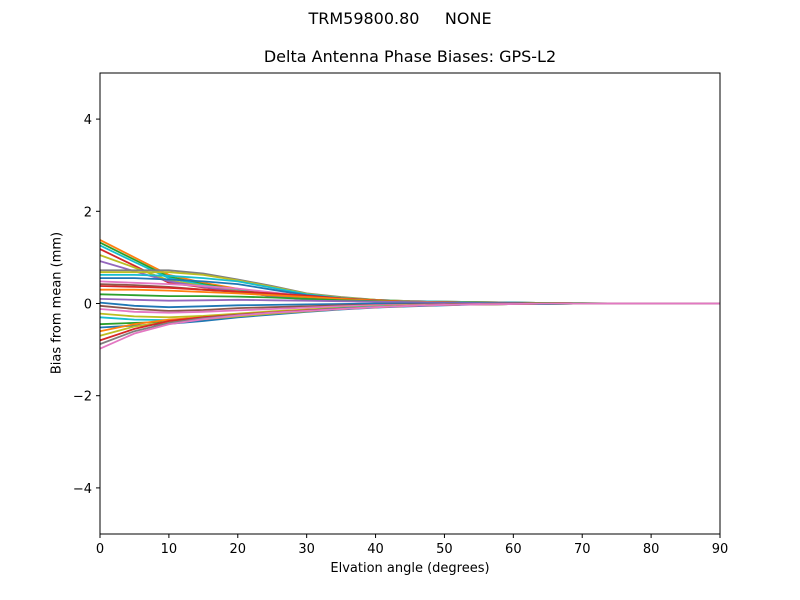  Describe the element at coordinates (82, 397) in the screenshot. I see `y-tick-label: −2` at that location.